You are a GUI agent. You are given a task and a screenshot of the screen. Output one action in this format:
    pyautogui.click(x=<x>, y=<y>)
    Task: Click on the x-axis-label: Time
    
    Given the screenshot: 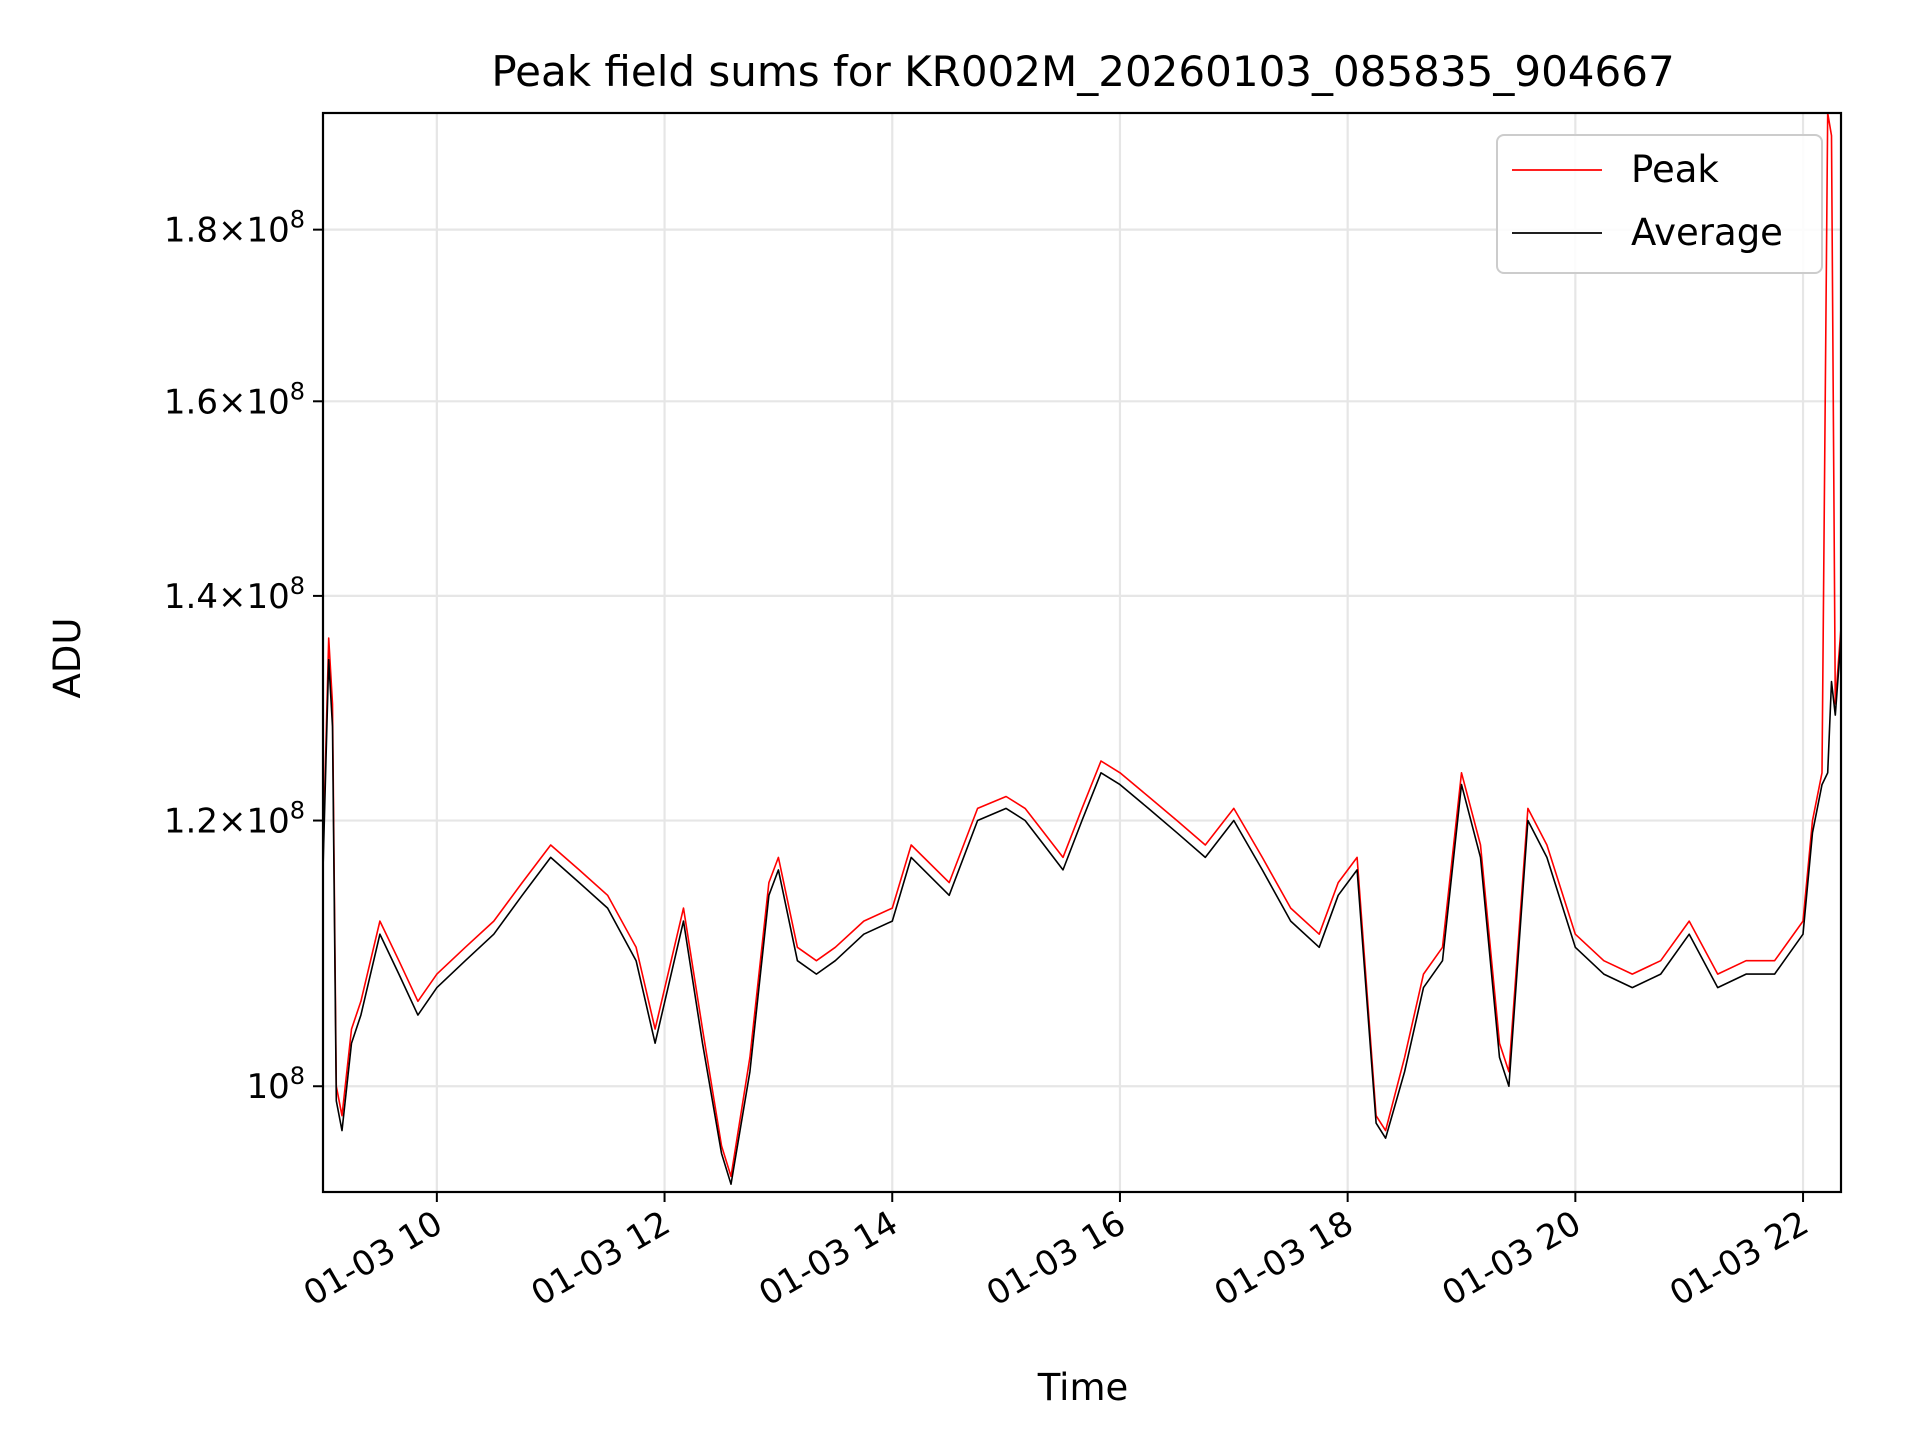 What is the action you would take?
    pyautogui.click(x=1083, y=1387)
    